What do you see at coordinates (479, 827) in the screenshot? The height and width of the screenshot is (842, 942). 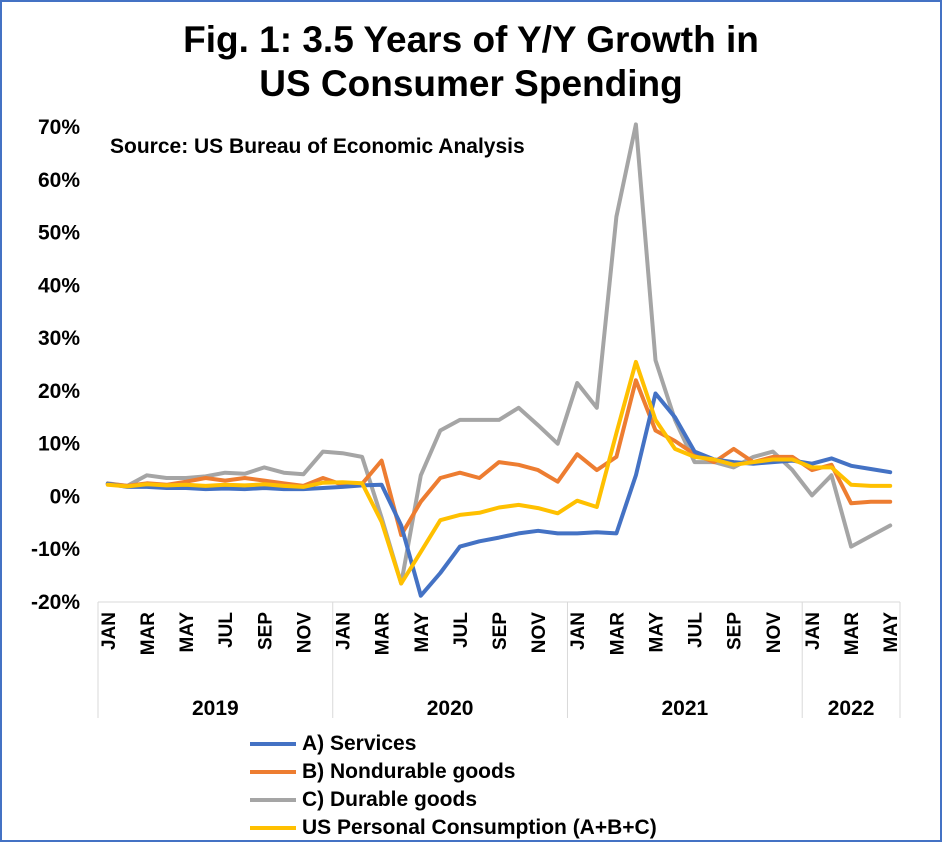 I see `legend-label-total: US Personal Consumption (A+B+C)` at bounding box center [479, 827].